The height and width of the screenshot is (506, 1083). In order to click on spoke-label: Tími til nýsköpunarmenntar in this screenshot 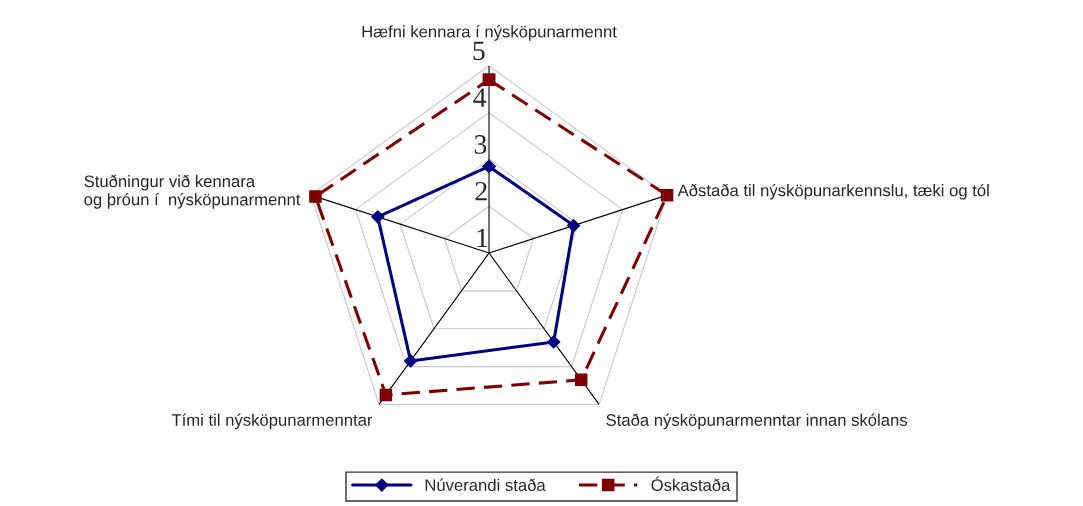, I will do `click(272, 421)`.